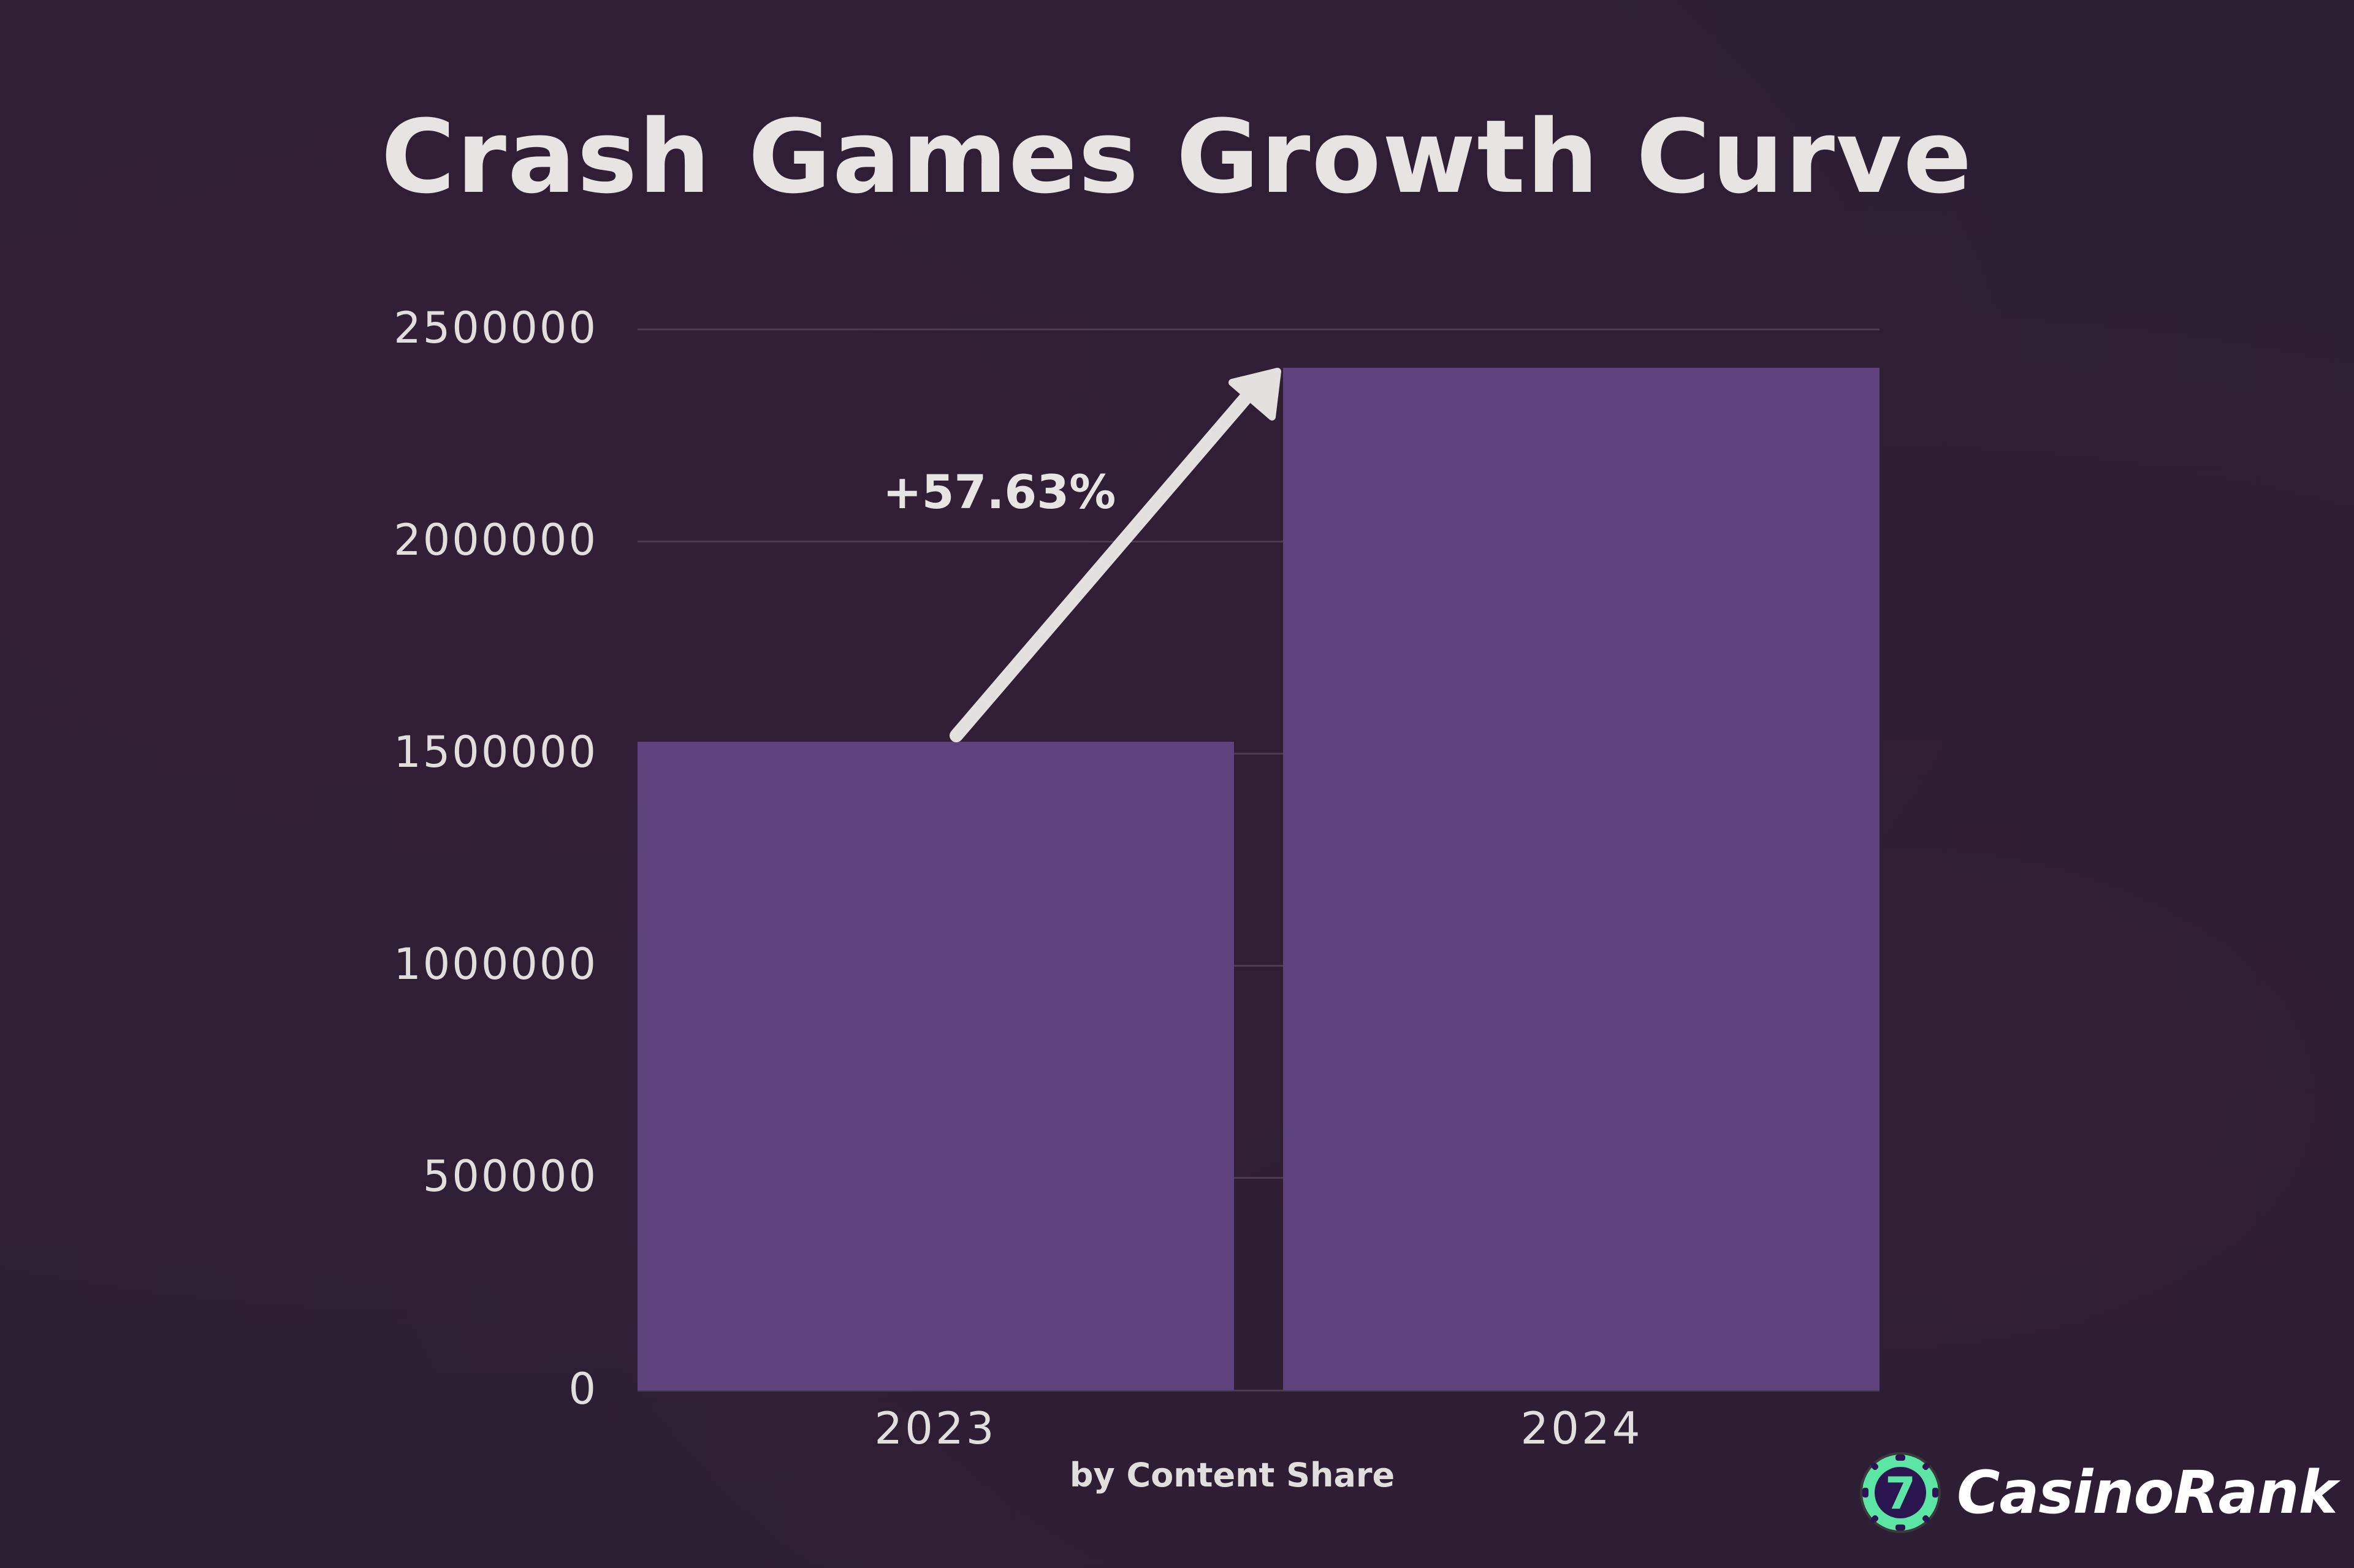 This screenshot has width=2354, height=1568. What do you see at coordinates (496, 328) in the screenshot?
I see `y-tick-label: 2500000` at bounding box center [496, 328].